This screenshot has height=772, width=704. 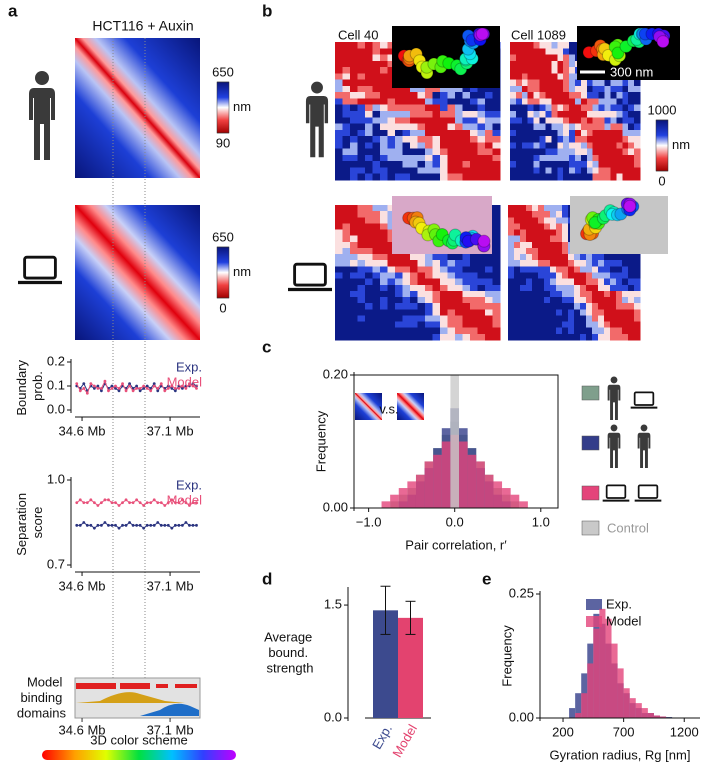 What do you see at coordinates (266, 346) in the screenshot?
I see `panel-label: c` at bounding box center [266, 346].